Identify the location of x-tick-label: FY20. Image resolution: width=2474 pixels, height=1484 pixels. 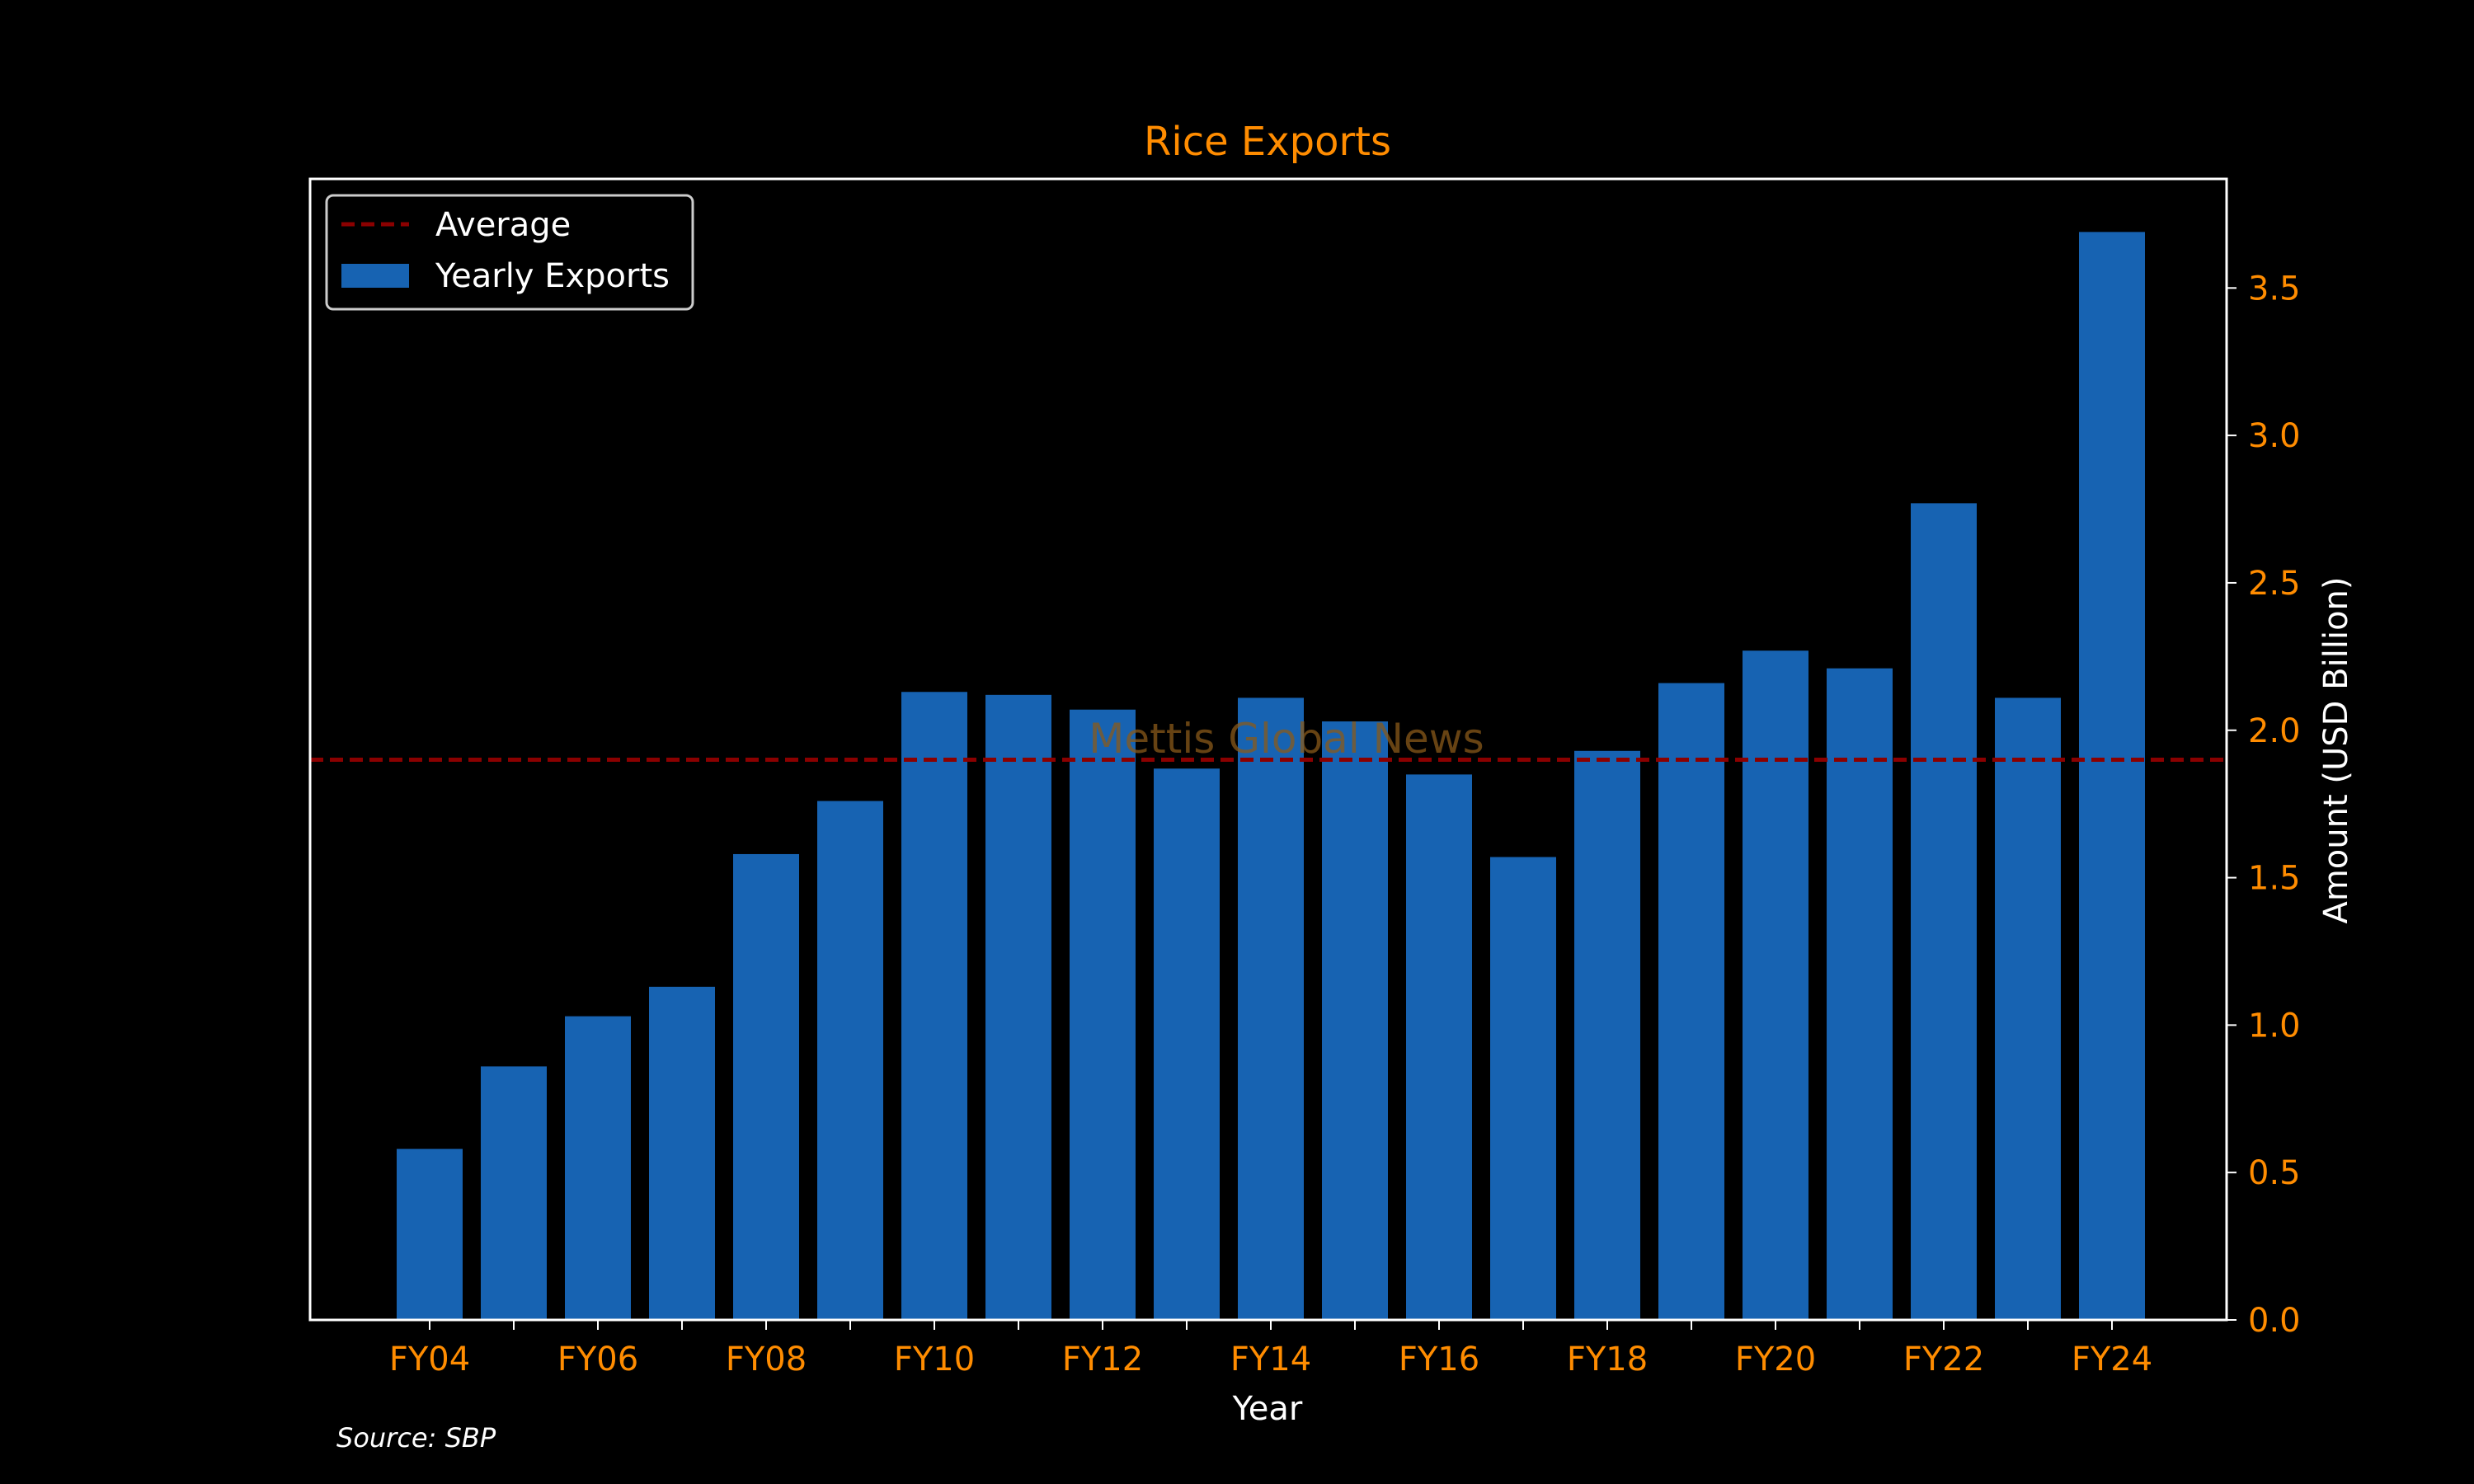
(1775, 1359).